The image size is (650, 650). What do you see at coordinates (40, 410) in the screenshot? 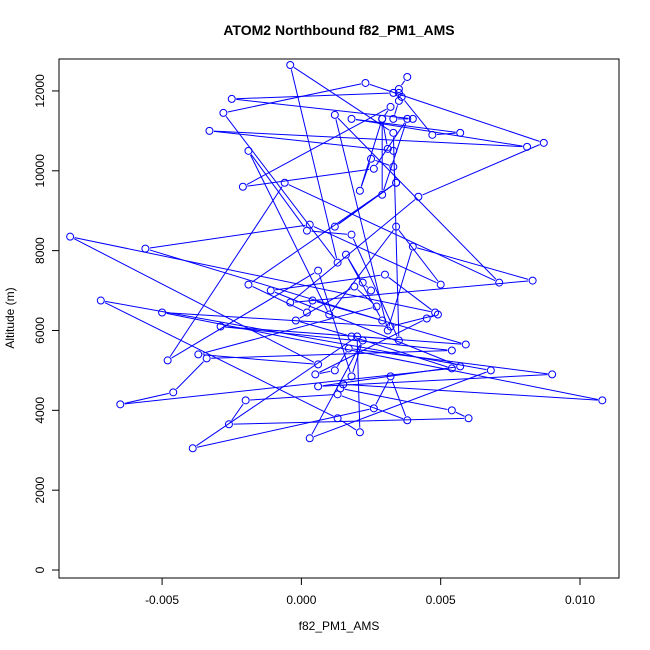
I see `y-tick-label: 4000` at bounding box center [40, 410].